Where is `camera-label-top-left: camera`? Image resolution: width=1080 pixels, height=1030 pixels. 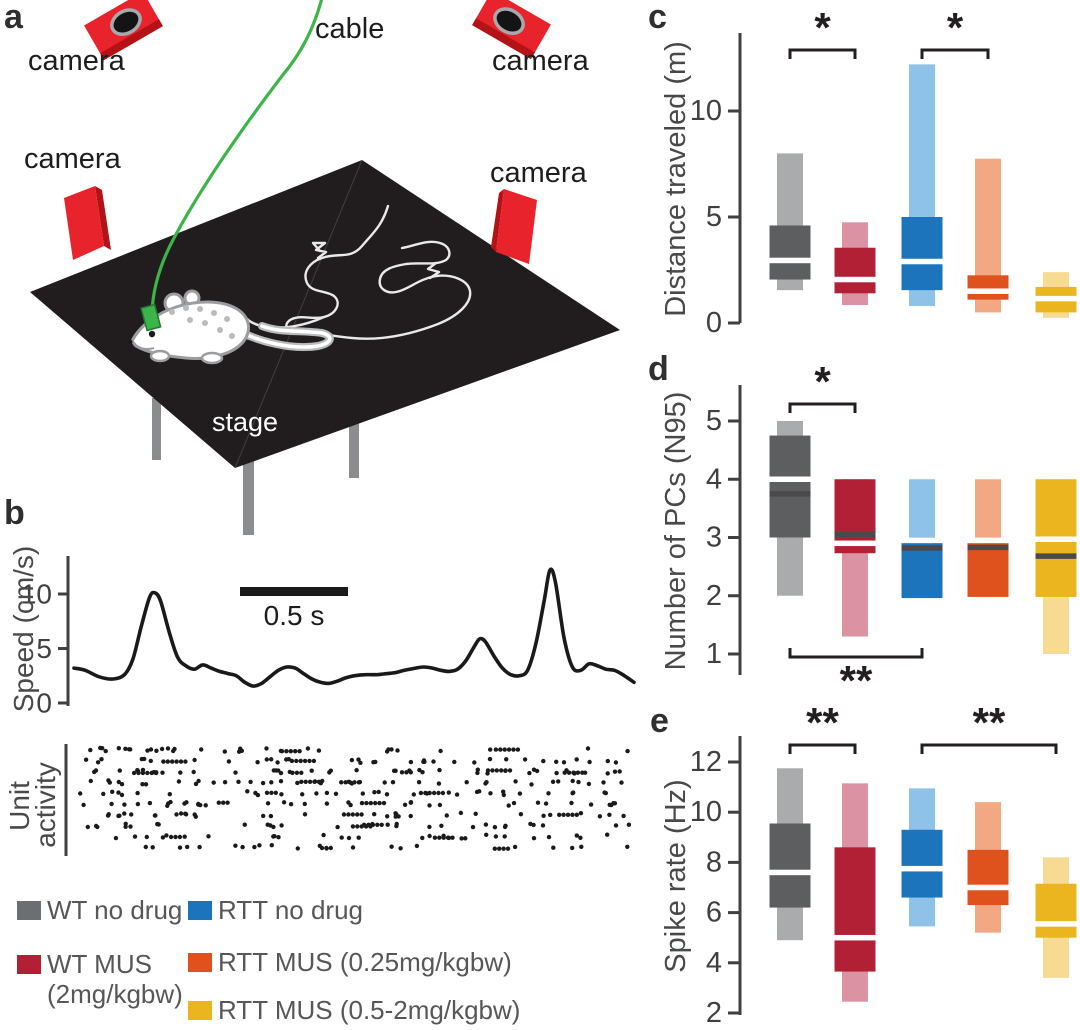 camera-label-top-left: camera is located at coordinates (76, 61).